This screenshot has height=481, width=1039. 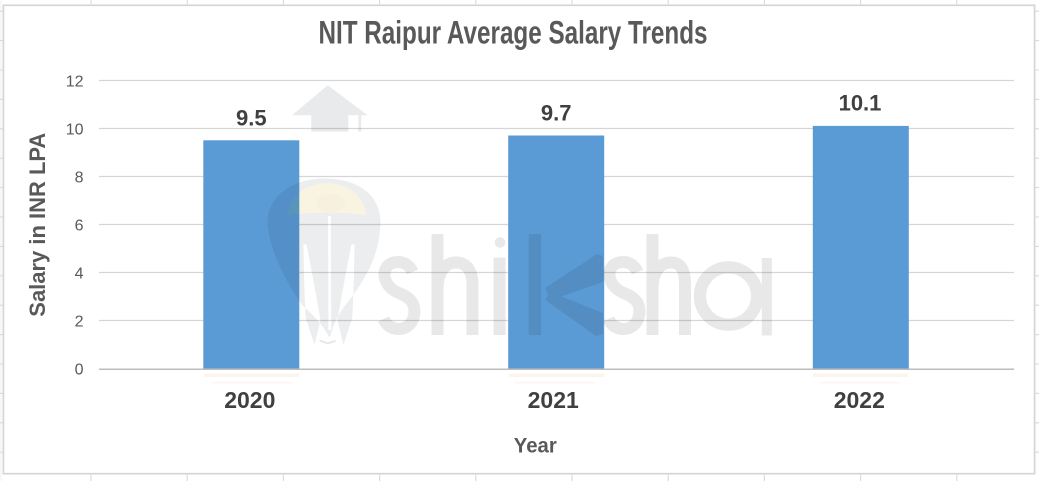 I want to click on svg-text: 2021, so click(x=553, y=400).